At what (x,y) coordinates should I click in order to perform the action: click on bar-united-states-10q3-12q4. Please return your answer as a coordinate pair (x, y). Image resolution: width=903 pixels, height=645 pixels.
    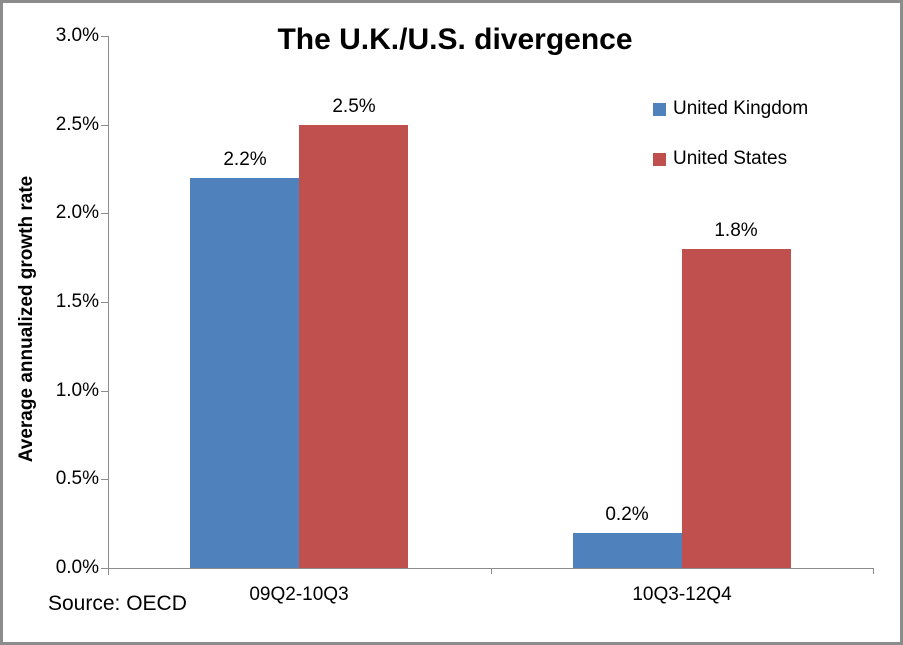
    Looking at the image, I should click on (736, 408).